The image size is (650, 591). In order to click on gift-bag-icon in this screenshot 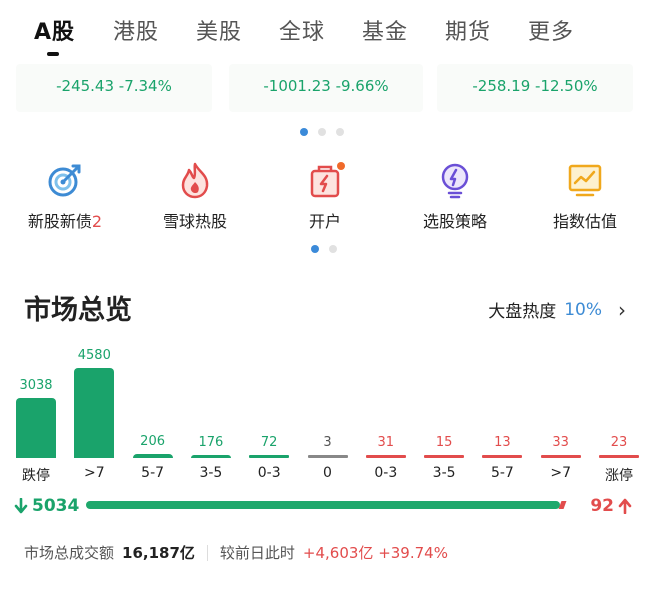, I will do `click(325, 180)`.